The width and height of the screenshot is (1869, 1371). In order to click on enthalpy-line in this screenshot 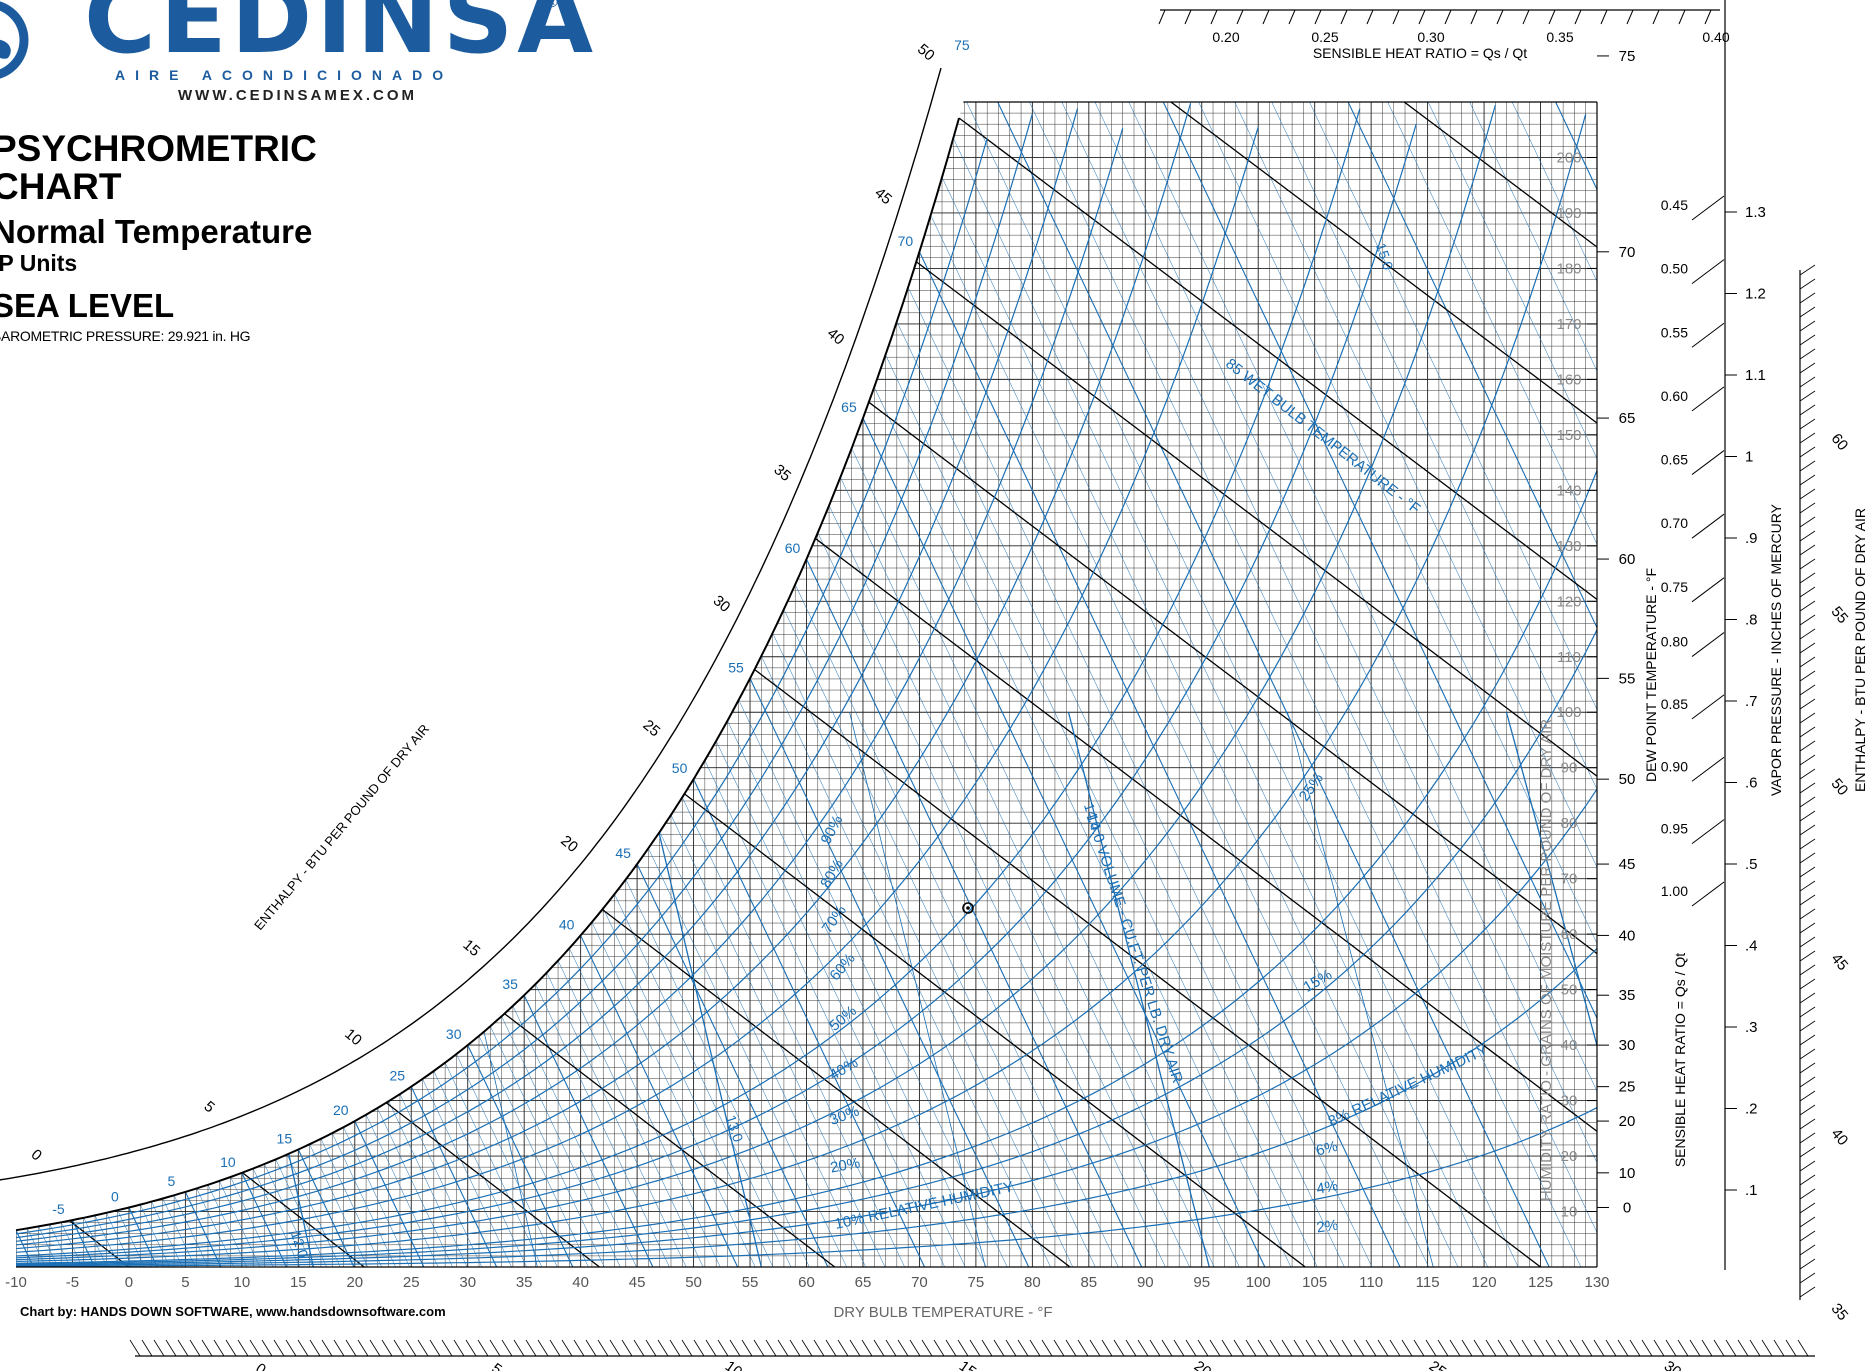, I will do `click(670, 1140)`.